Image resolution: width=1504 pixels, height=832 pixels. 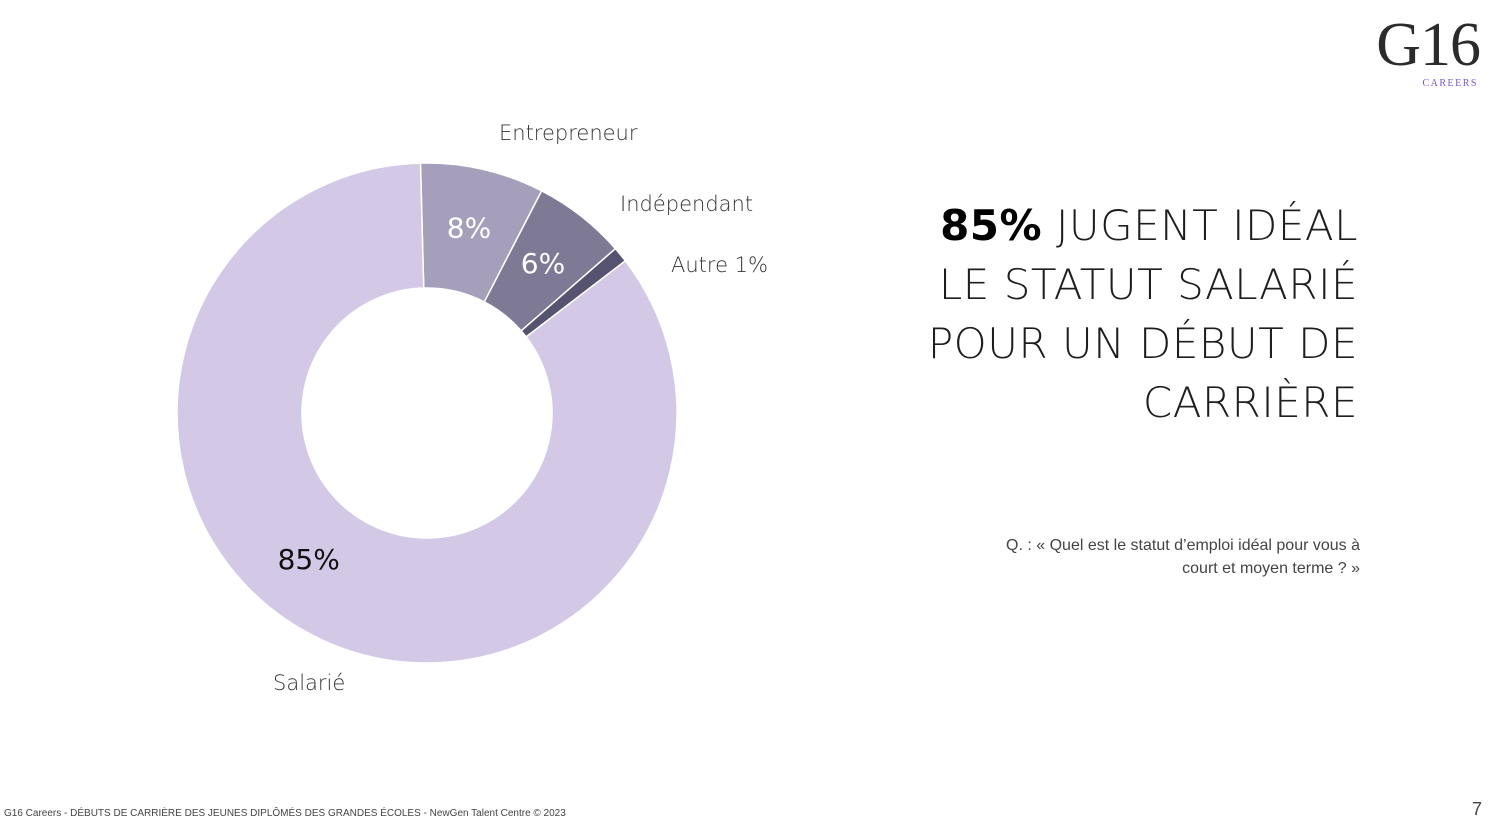 I want to click on slice-category-label: Entrepreneur, so click(x=568, y=133).